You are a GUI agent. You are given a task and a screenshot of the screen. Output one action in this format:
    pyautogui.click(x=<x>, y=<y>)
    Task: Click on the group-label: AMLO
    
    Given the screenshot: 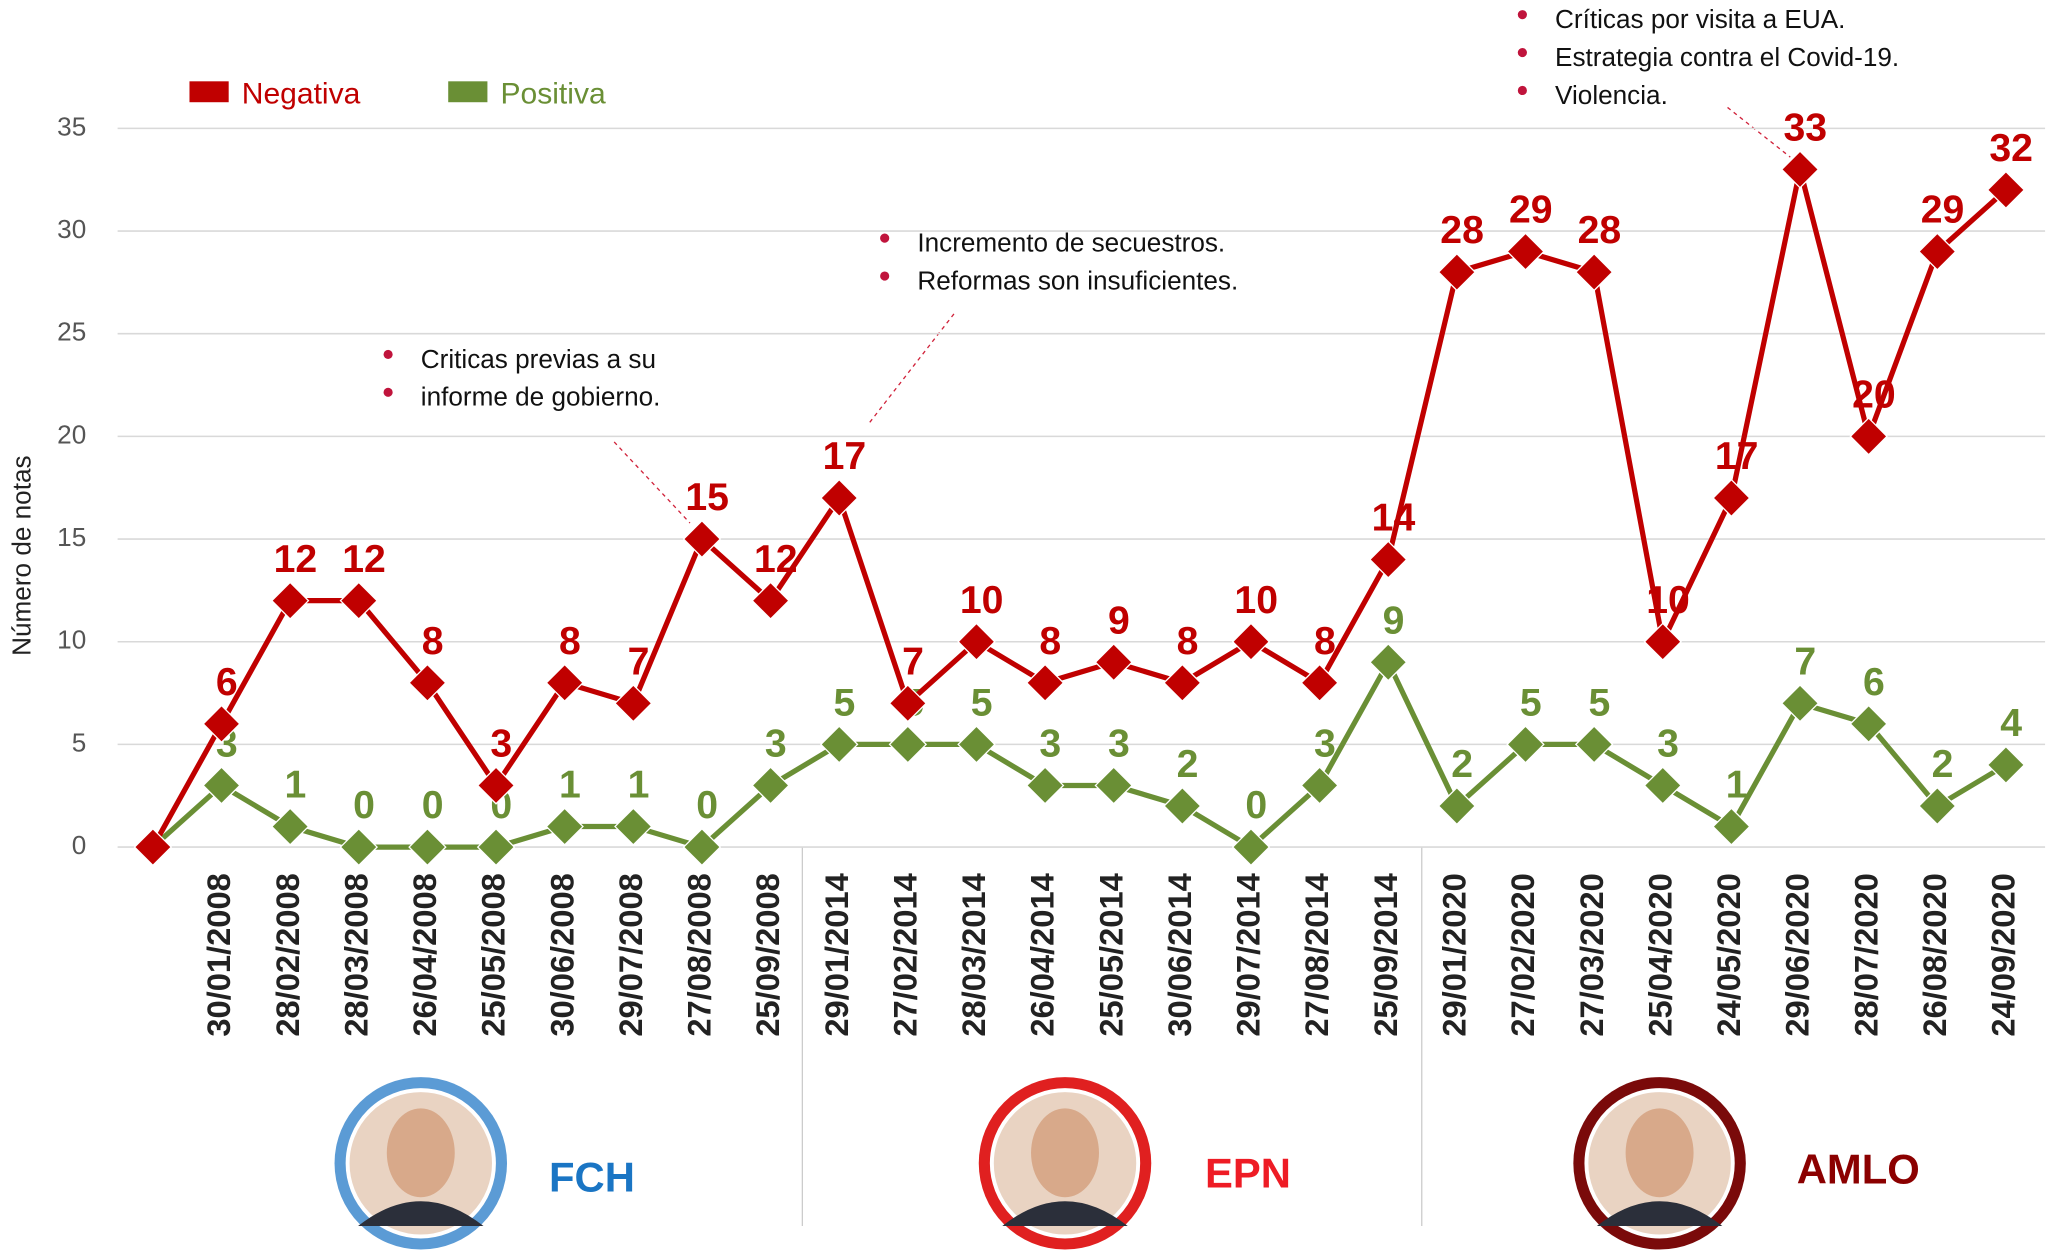 What is the action you would take?
    pyautogui.click(x=1858, y=1169)
    